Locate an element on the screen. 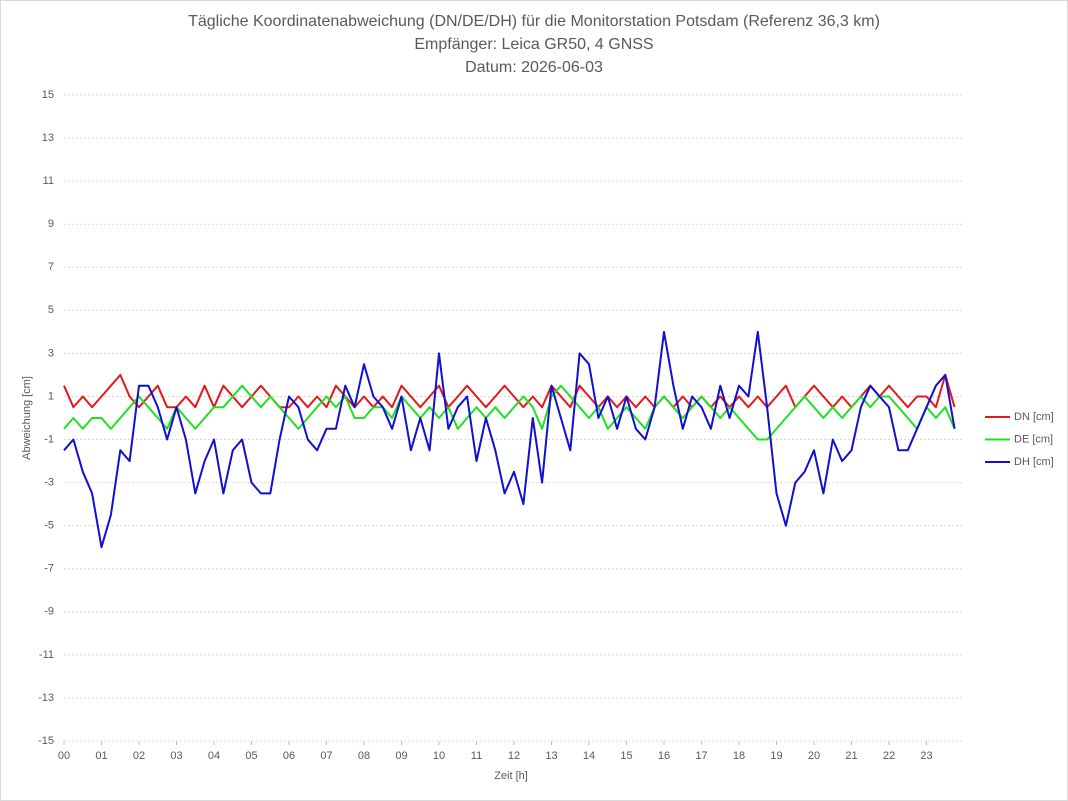 This screenshot has height=801, width=1068. x-tick-label: 09 is located at coordinates (401, 756).